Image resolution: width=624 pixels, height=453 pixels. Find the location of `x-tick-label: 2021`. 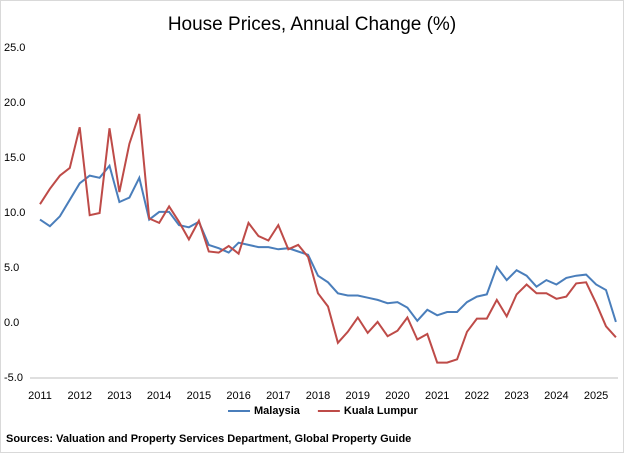

x-tick-label: 2021 is located at coordinates (437, 396).